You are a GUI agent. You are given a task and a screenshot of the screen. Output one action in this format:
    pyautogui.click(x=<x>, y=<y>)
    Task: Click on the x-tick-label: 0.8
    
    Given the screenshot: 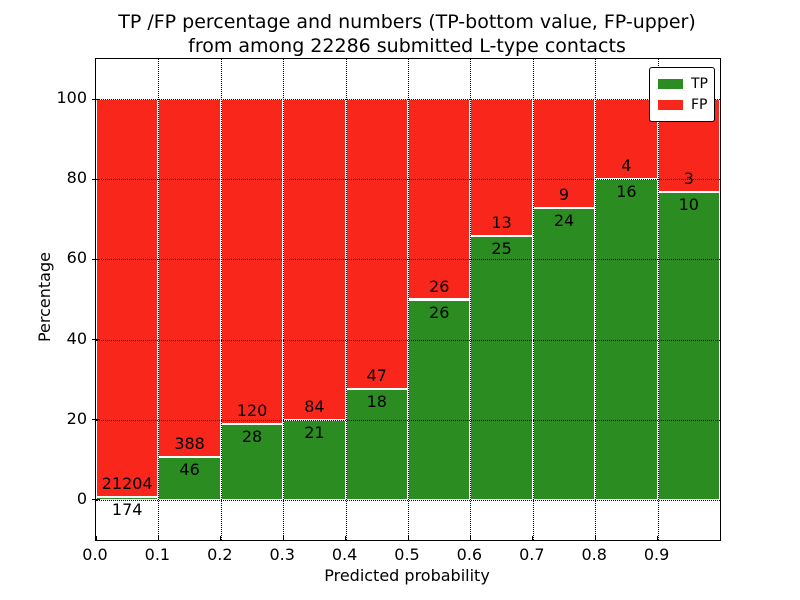 What is the action you would take?
    pyautogui.click(x=594, y=554)
    